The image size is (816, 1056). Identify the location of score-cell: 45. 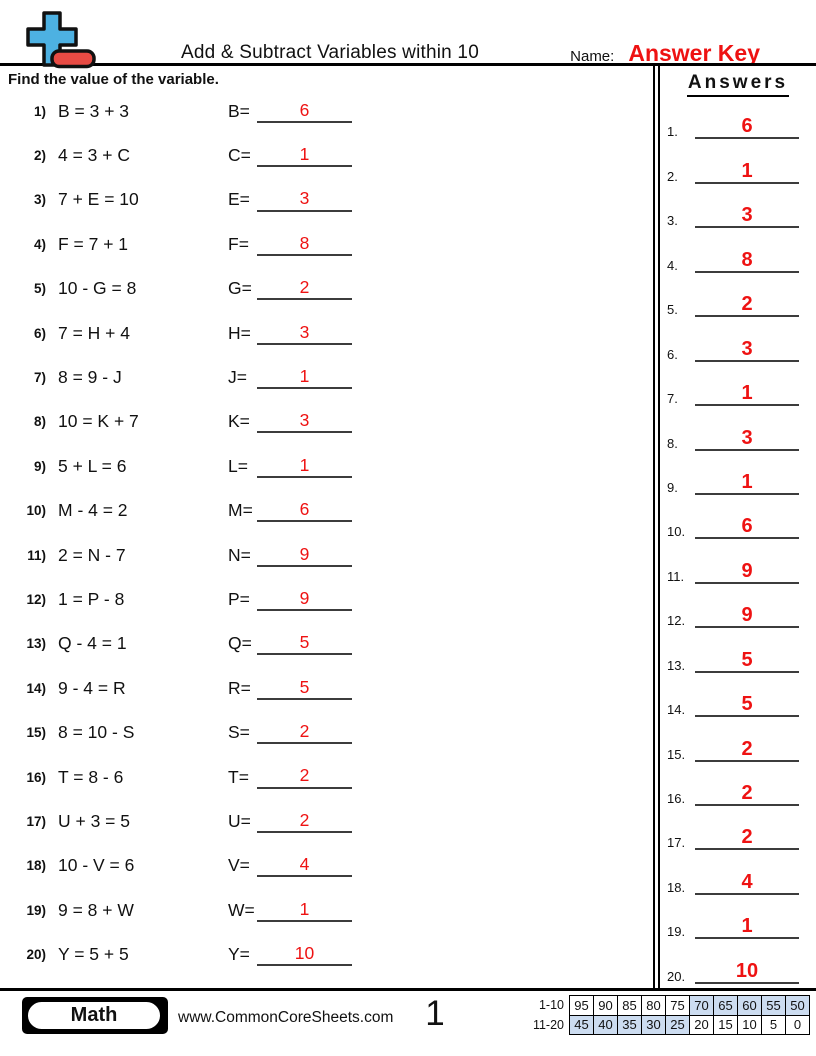
(581, 1024).